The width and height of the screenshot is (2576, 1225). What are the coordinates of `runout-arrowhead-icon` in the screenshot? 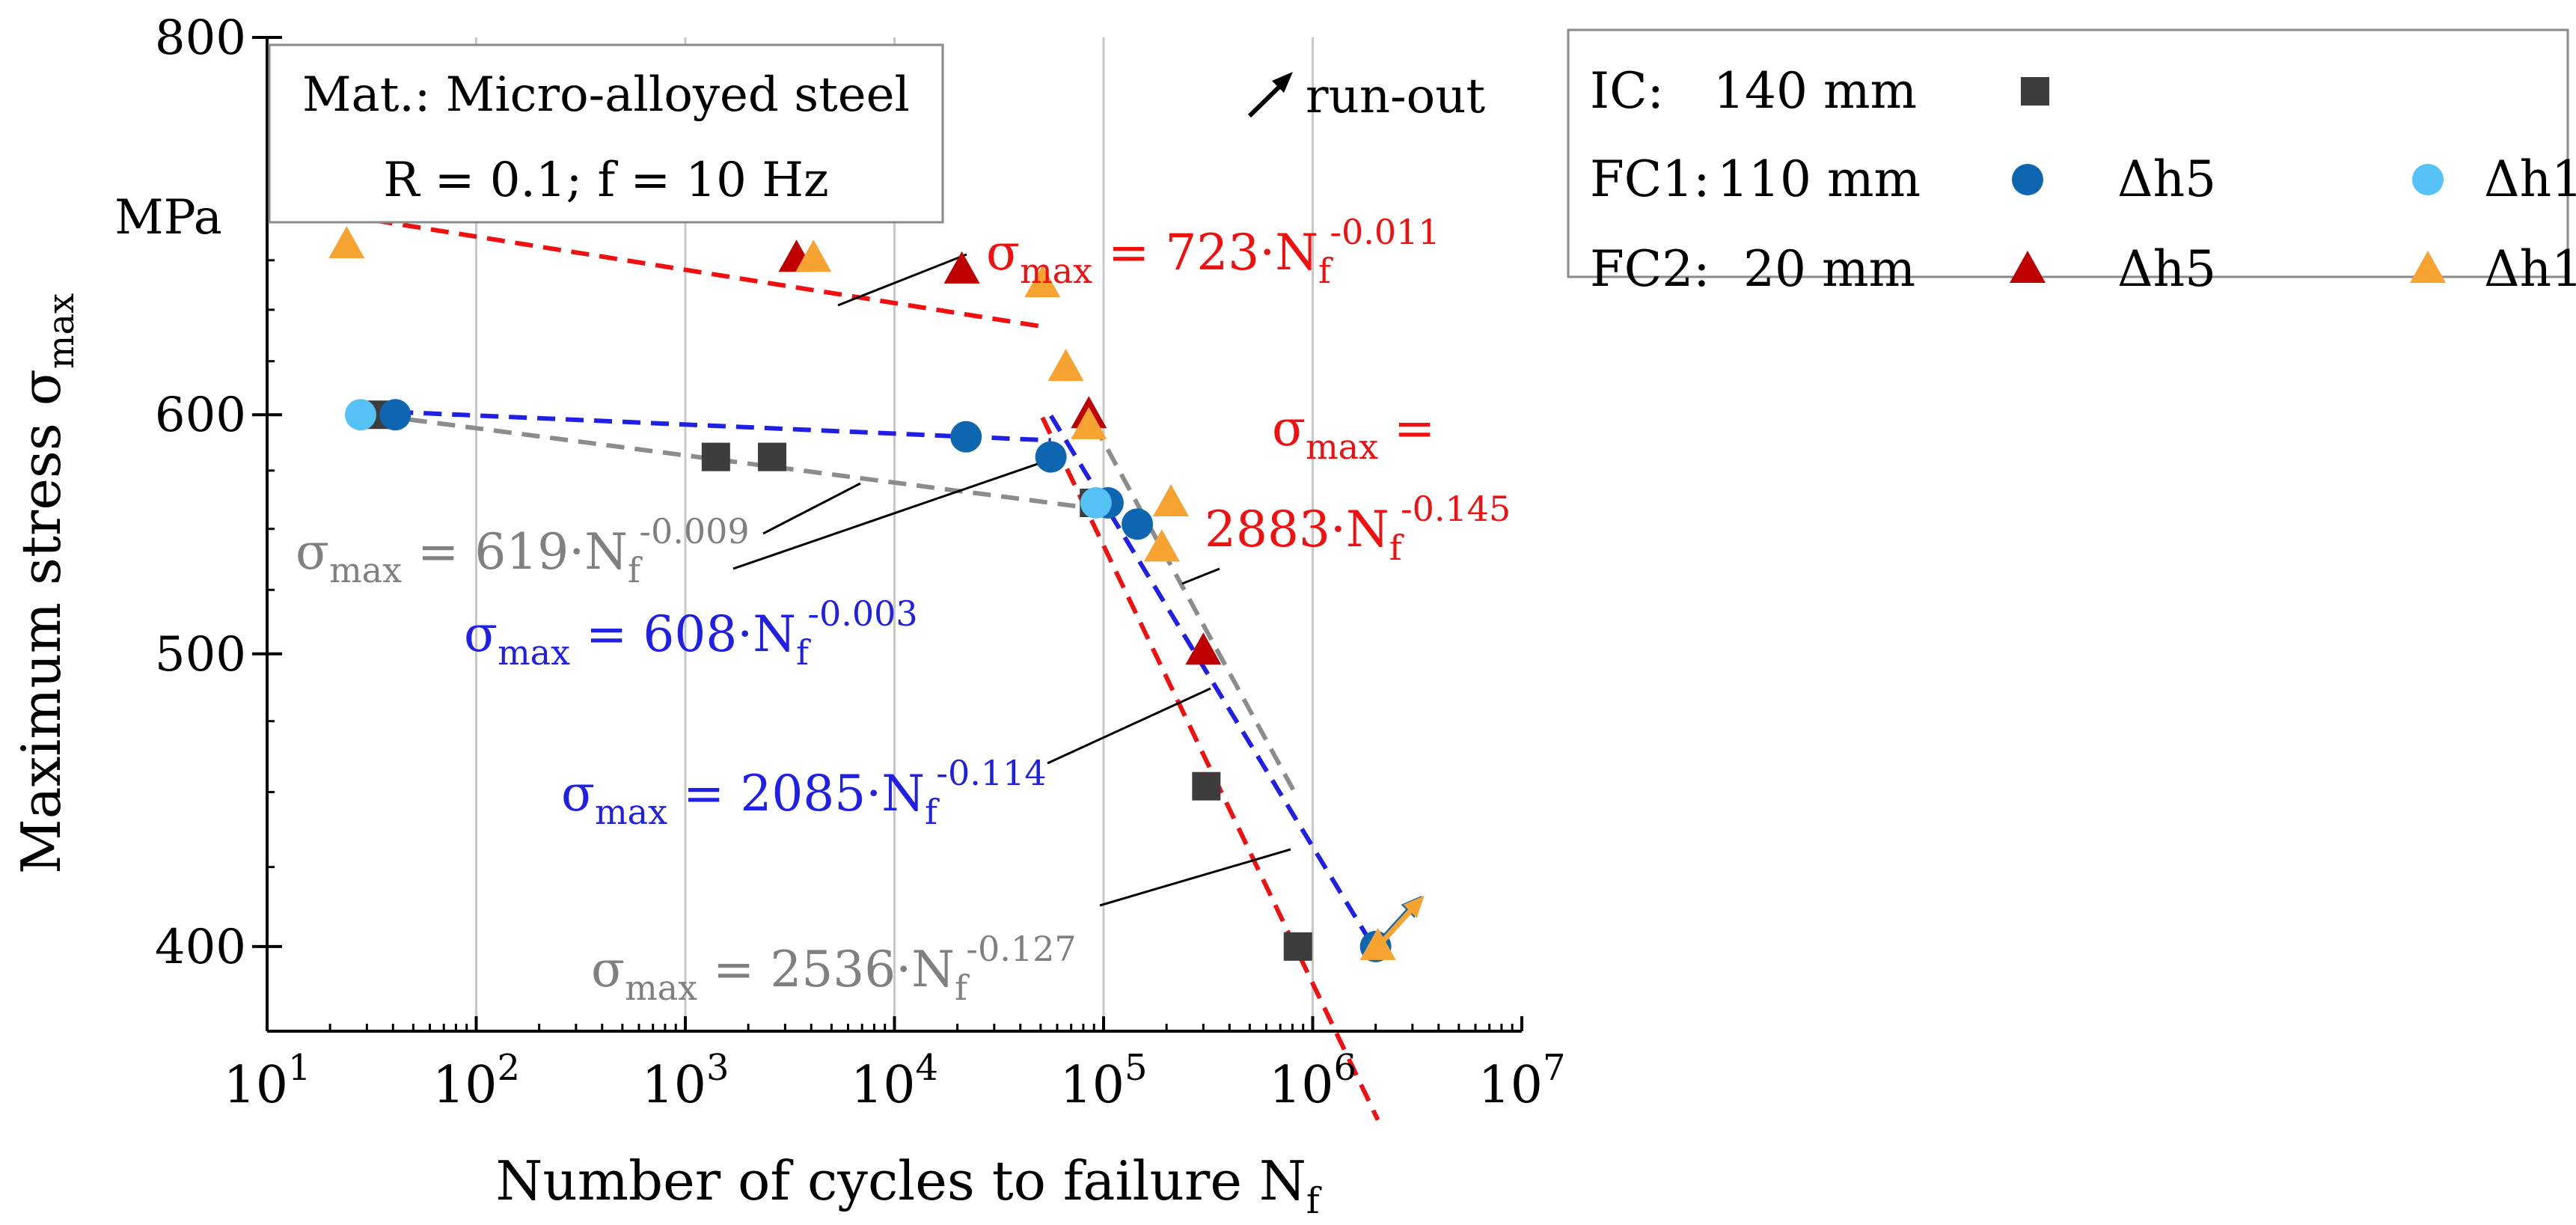 It's located at (1283, 82).